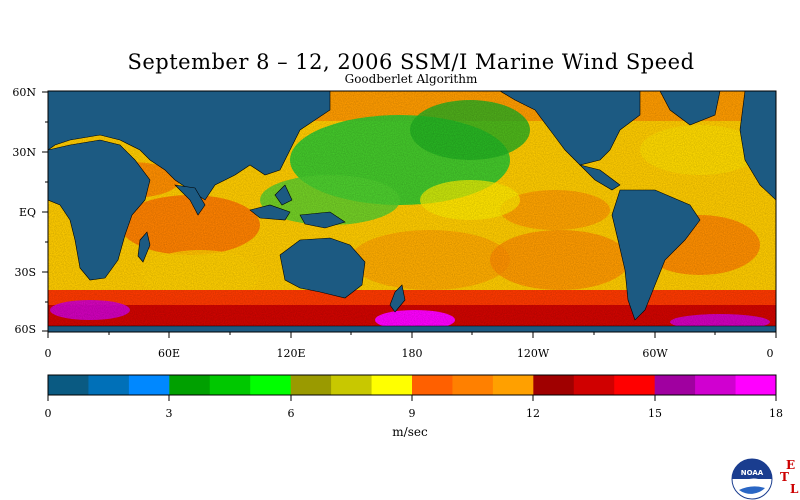 The width and height of the screenshot is (800, 500). I want to click on lon-label-120w: 120W, so click(533, 353).